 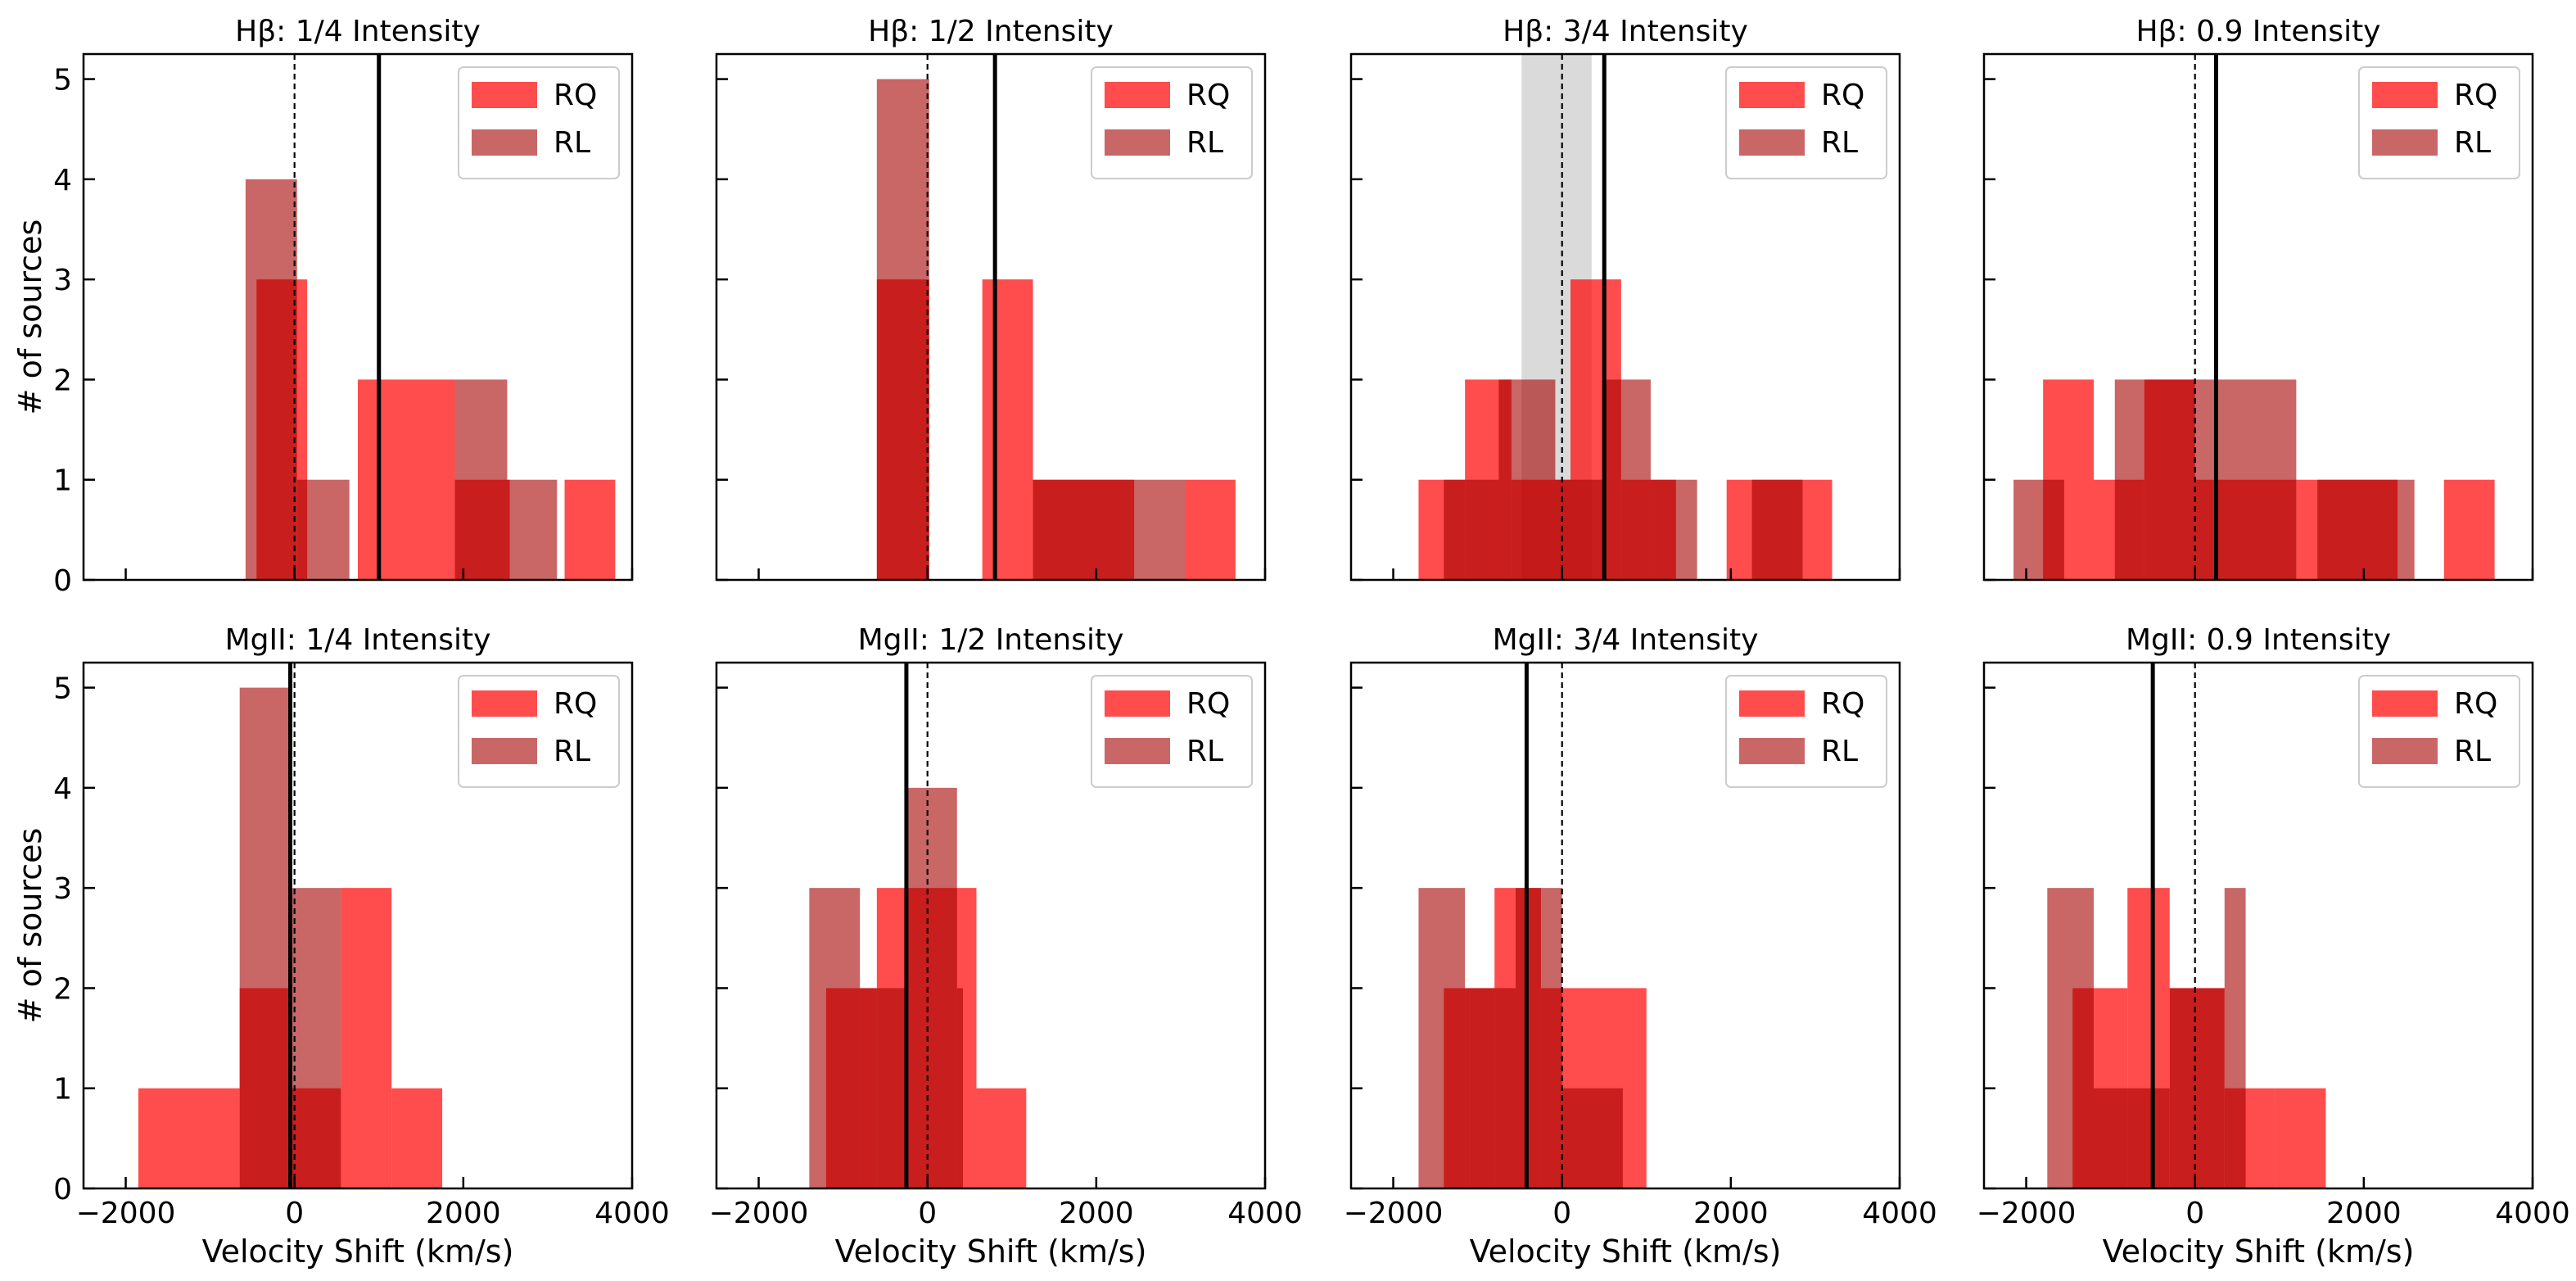 I want to click on panel-2: Hβ: 1/2 Intensity RQ RL, so click(x=991, y=298).